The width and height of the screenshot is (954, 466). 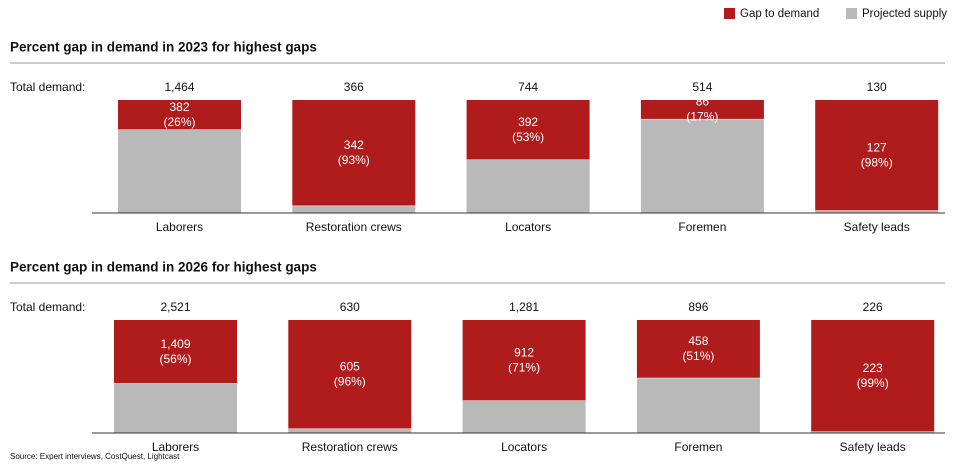 I want to click on total-demand: 366, so click(x=354, y=87).